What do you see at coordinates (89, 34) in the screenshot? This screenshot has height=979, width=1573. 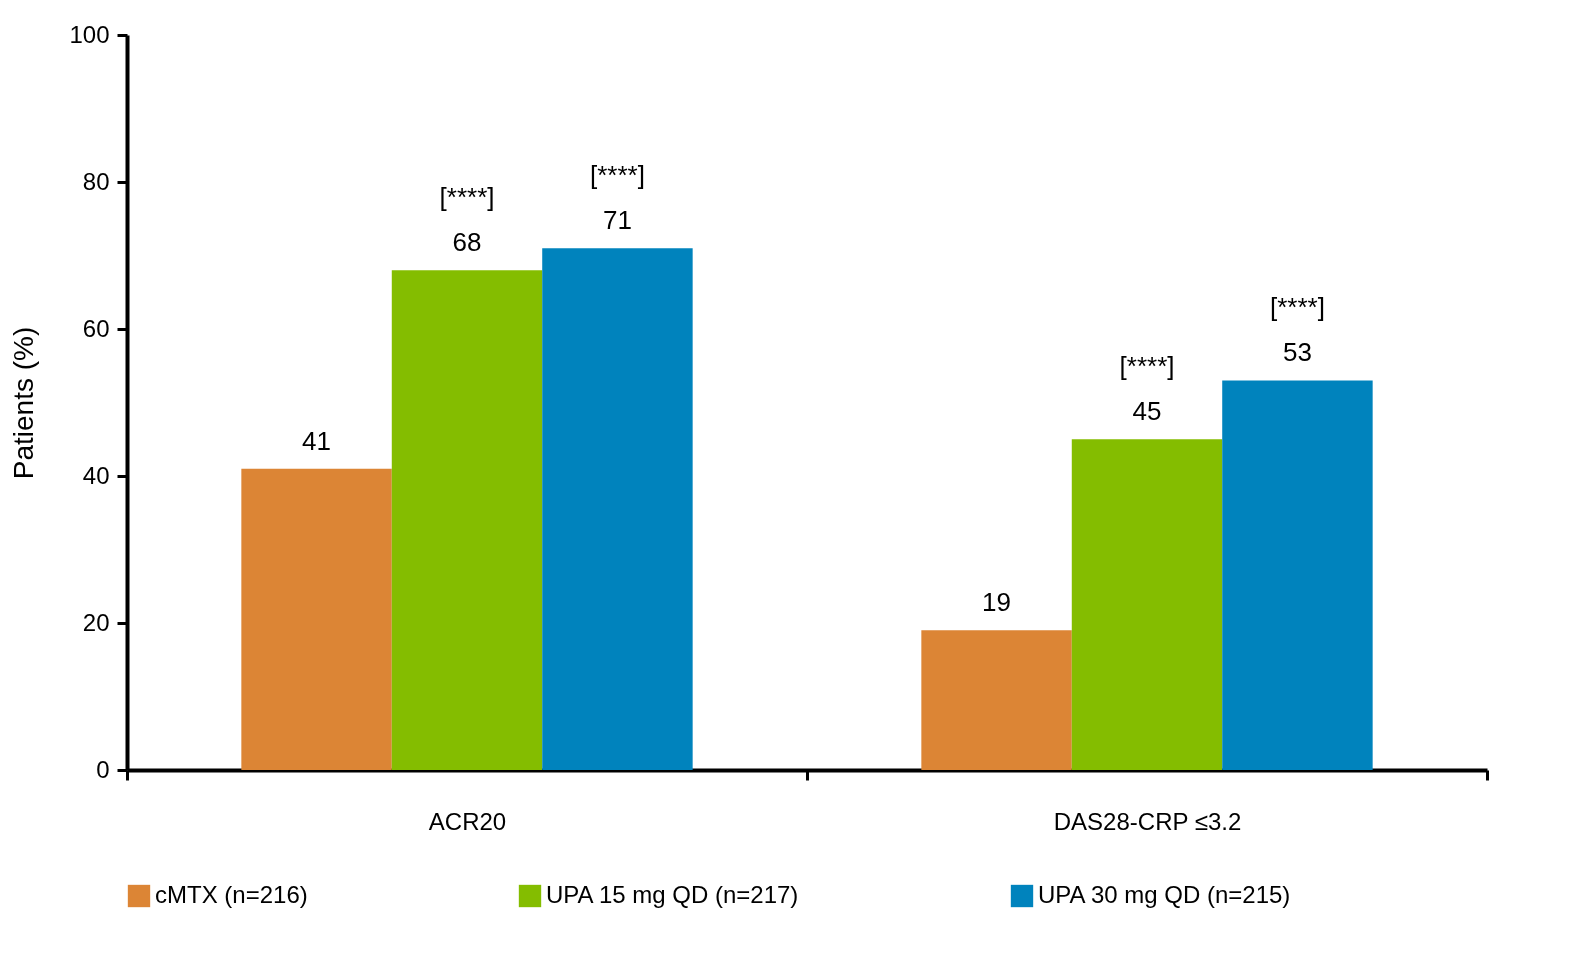 I see `y-tick-label: 100` at bounding box center [89, 34].